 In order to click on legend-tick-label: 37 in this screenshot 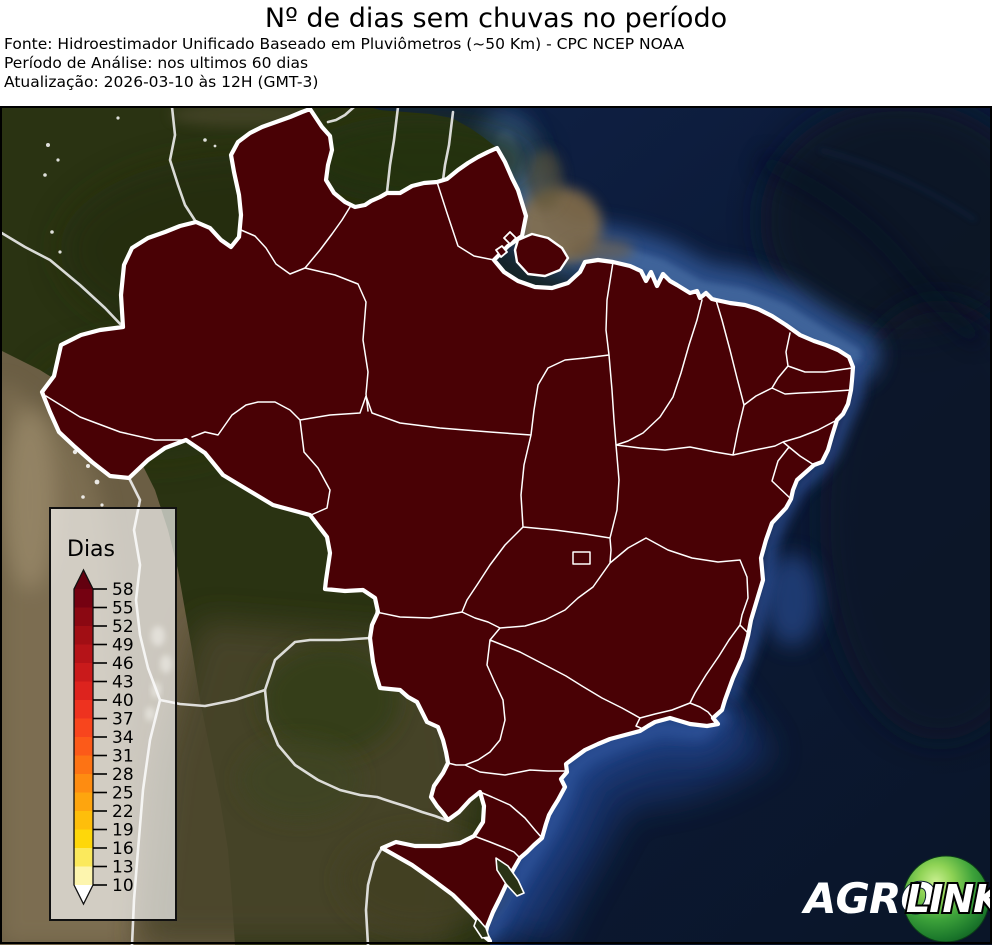, I will do `click(123, 720)`.